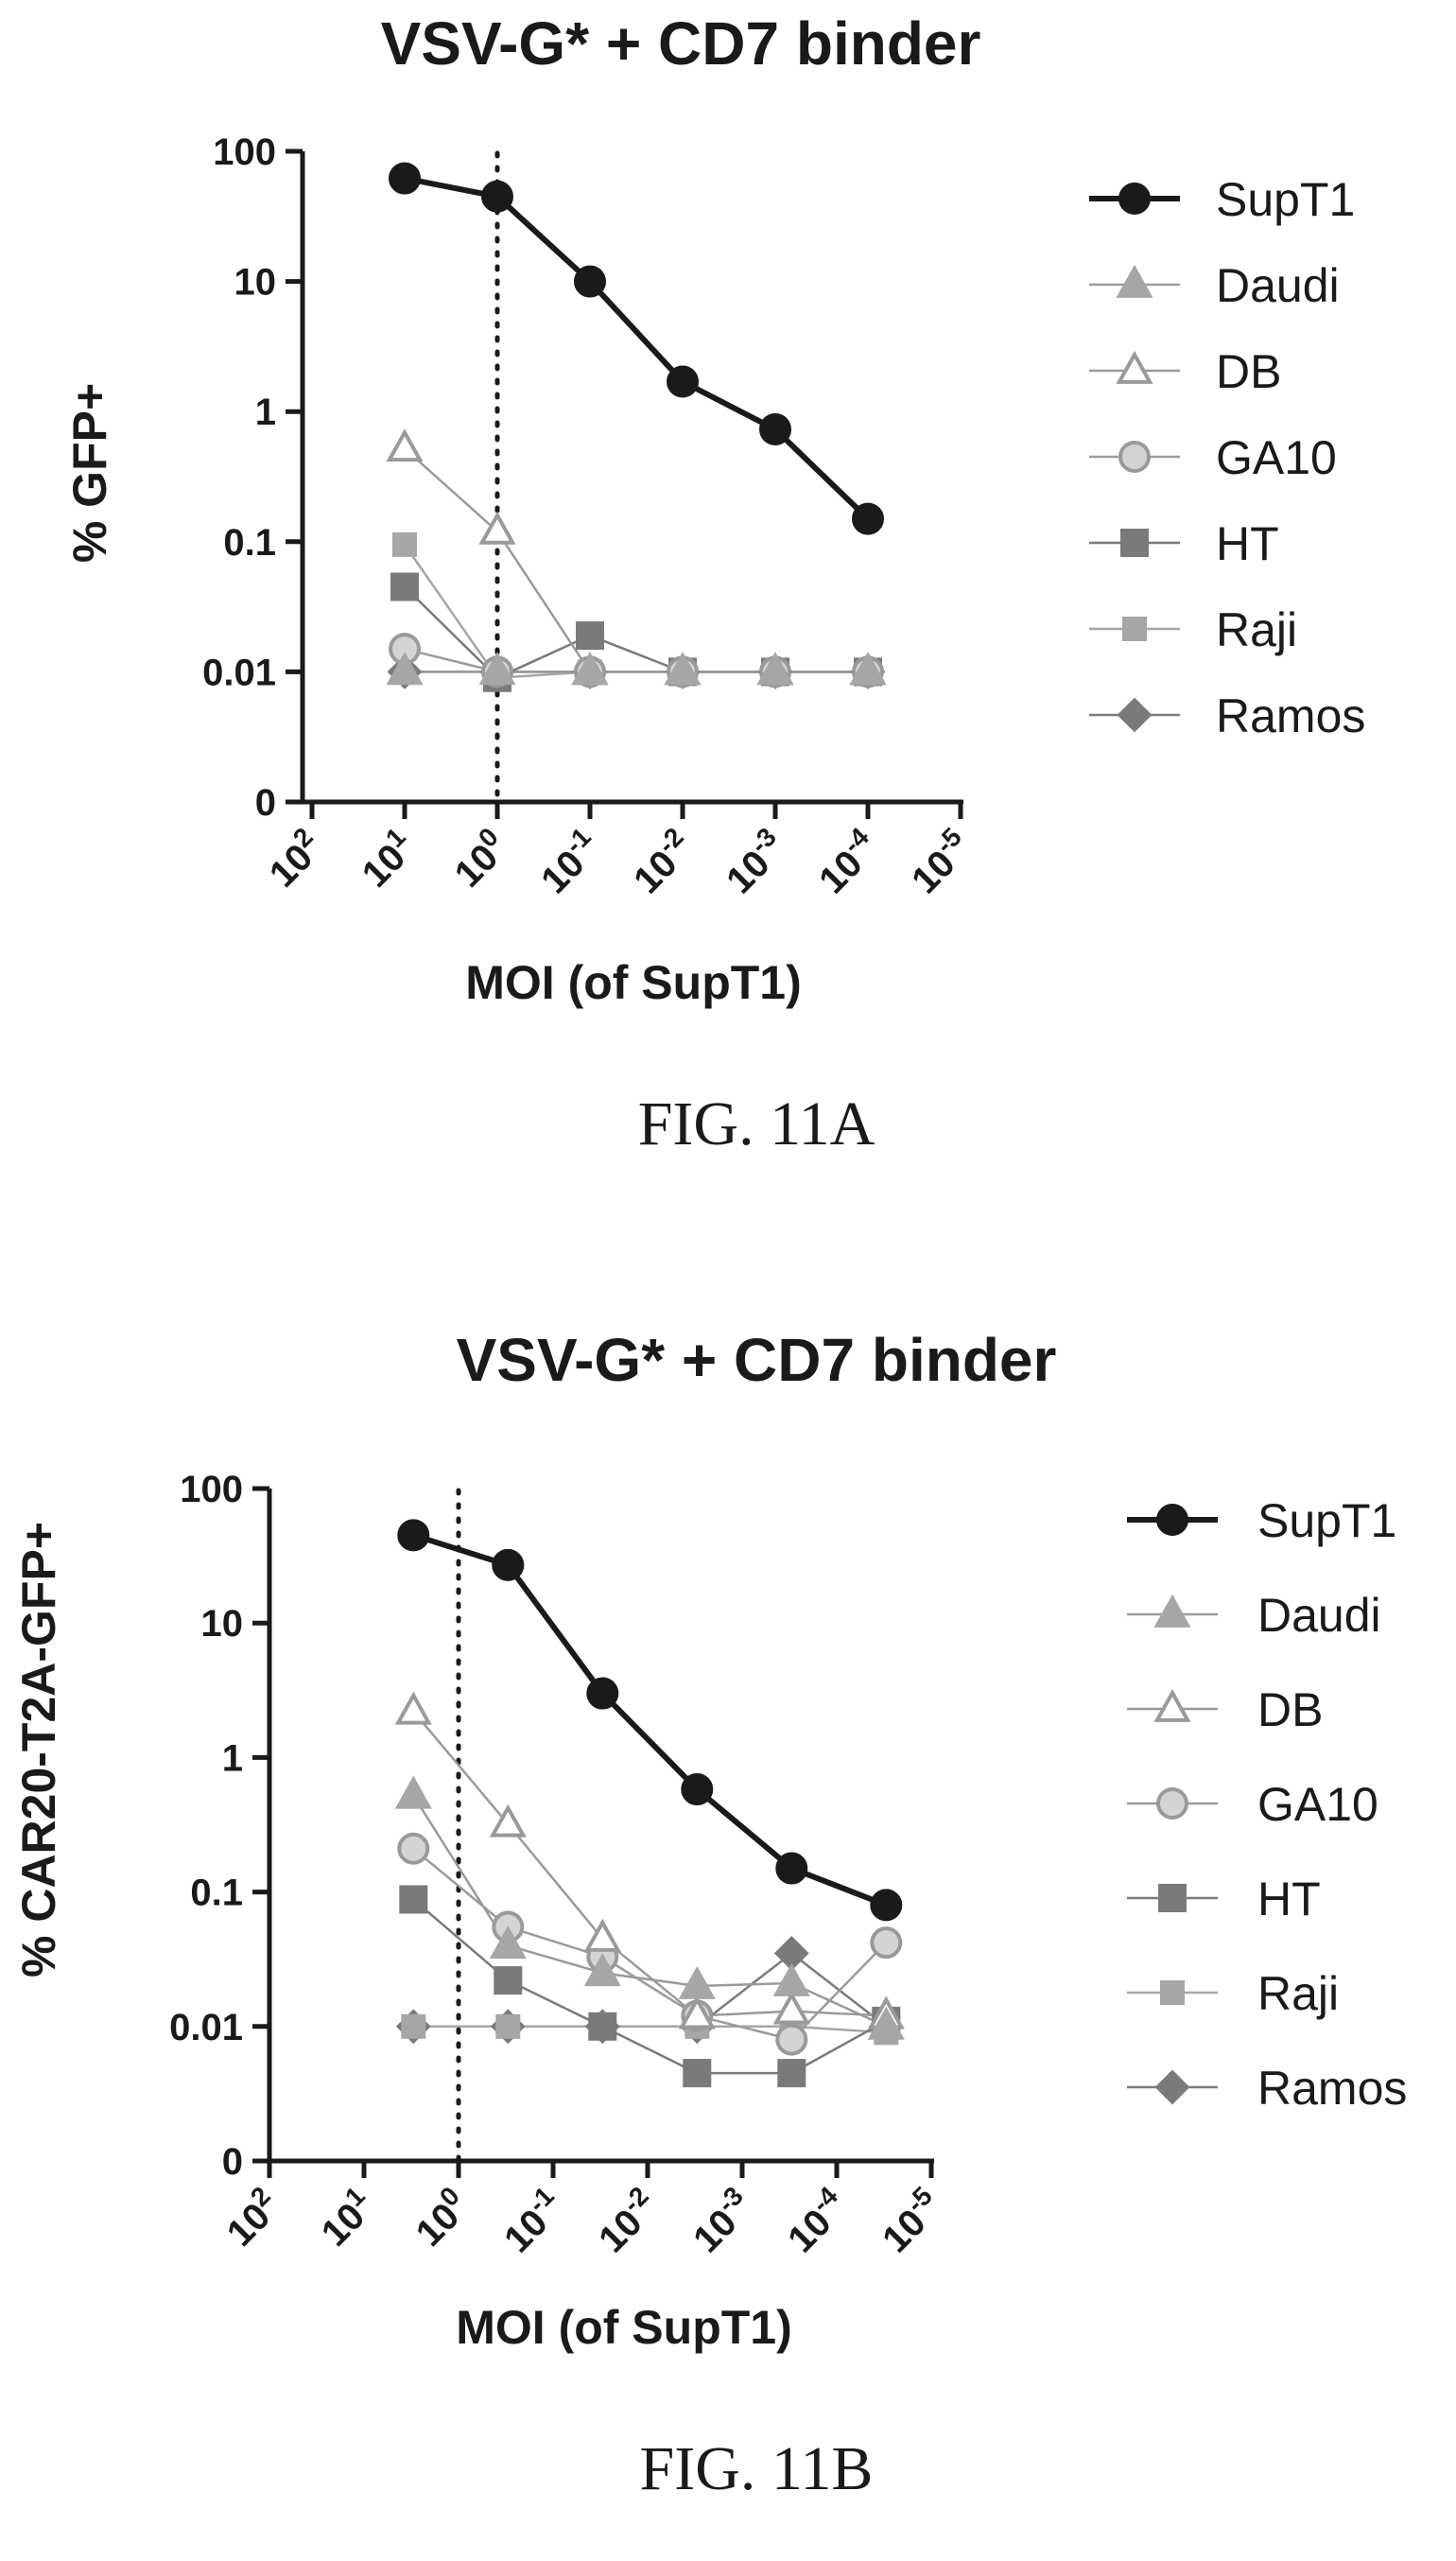  I want to click on legend-item-ga10: GA10, so click(1252, 1804).